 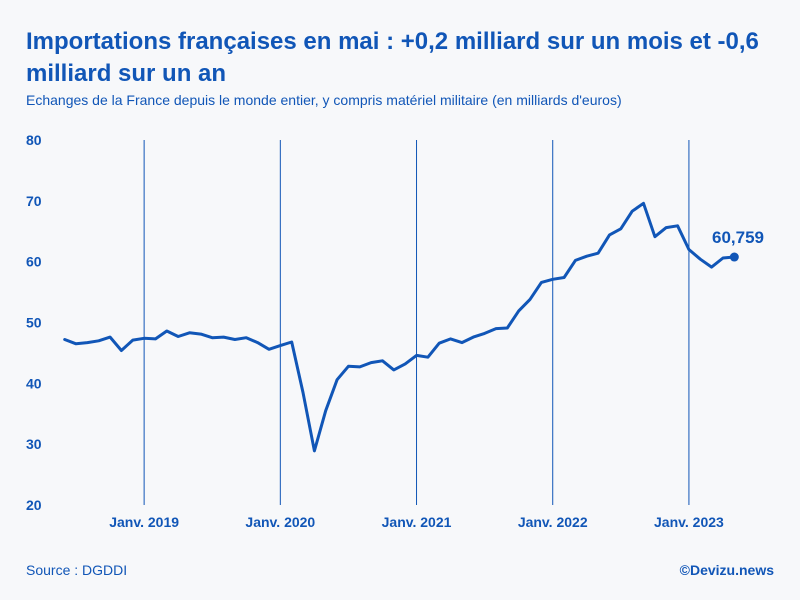 I want to click on y-tick-label: 60, so click(x=34, y=262).